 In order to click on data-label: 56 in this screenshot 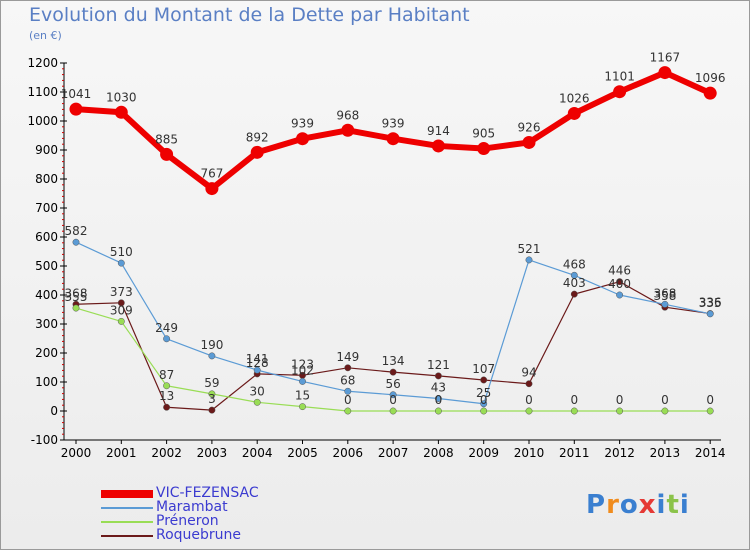, I will do `click(392, 384)`.